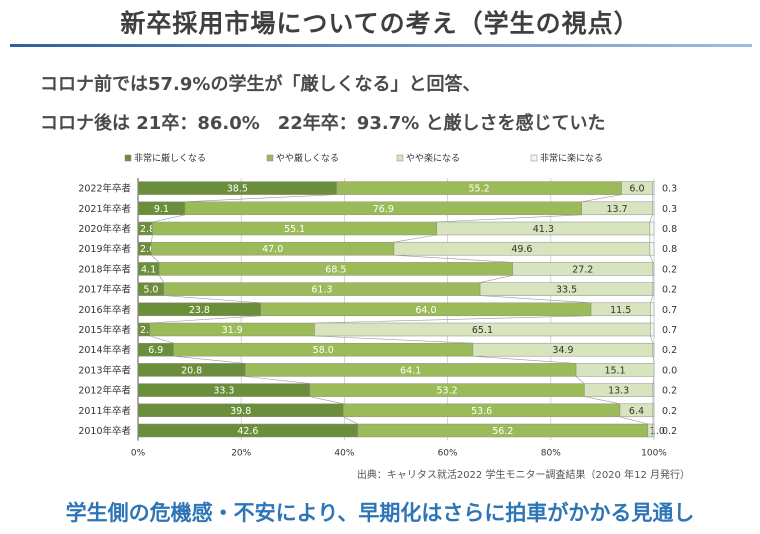  Describe the element at coordinates (223, 391) in the screenshot. I see `data-label: 33.3` at that location.